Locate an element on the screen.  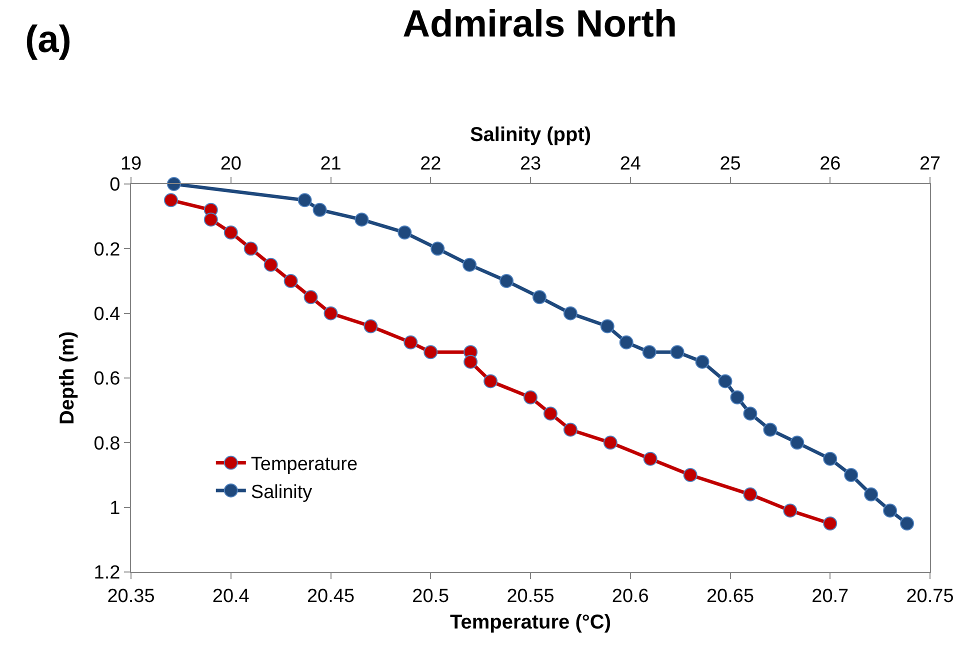
x-tick-label: 20.75 is located at coordinates (930, 596).